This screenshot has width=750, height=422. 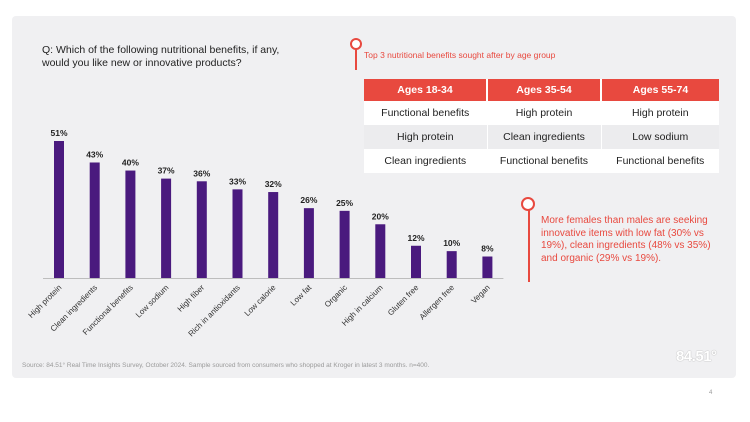 I want to click on company-logo: 84.51°, so click(x=696, y=356).